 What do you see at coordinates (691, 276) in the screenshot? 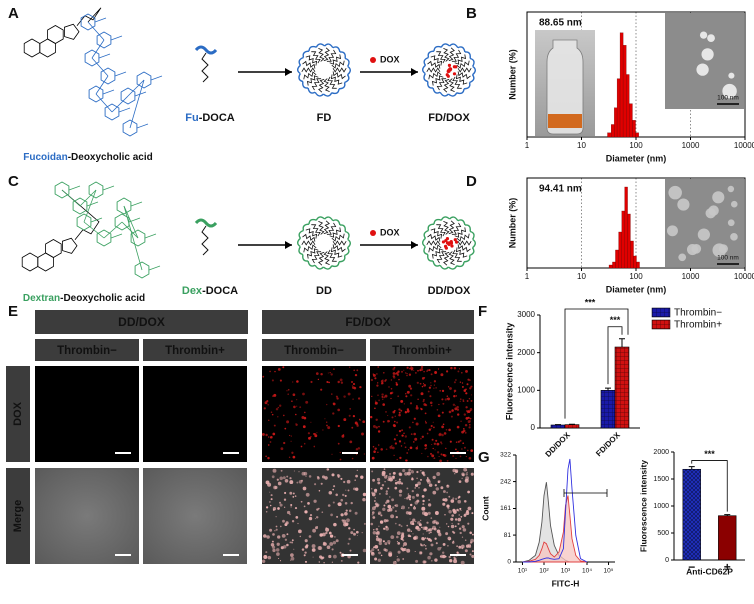
I see `x-tick-label: 1000` at bounding box center [691, 276].